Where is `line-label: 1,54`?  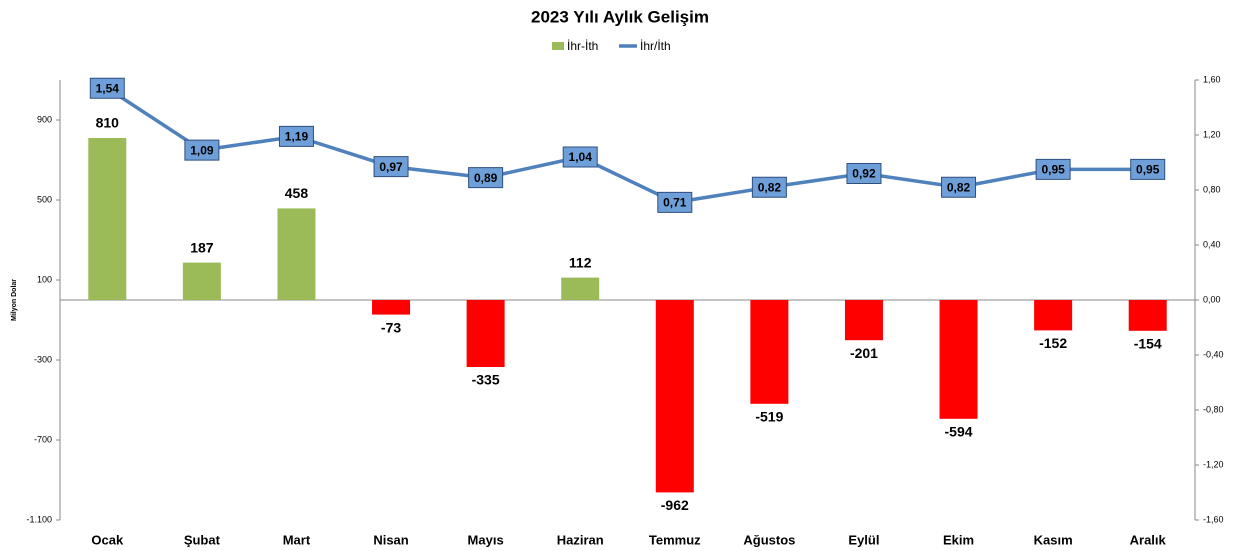 line-label: 1,54 is located at coordinates (108, 88).